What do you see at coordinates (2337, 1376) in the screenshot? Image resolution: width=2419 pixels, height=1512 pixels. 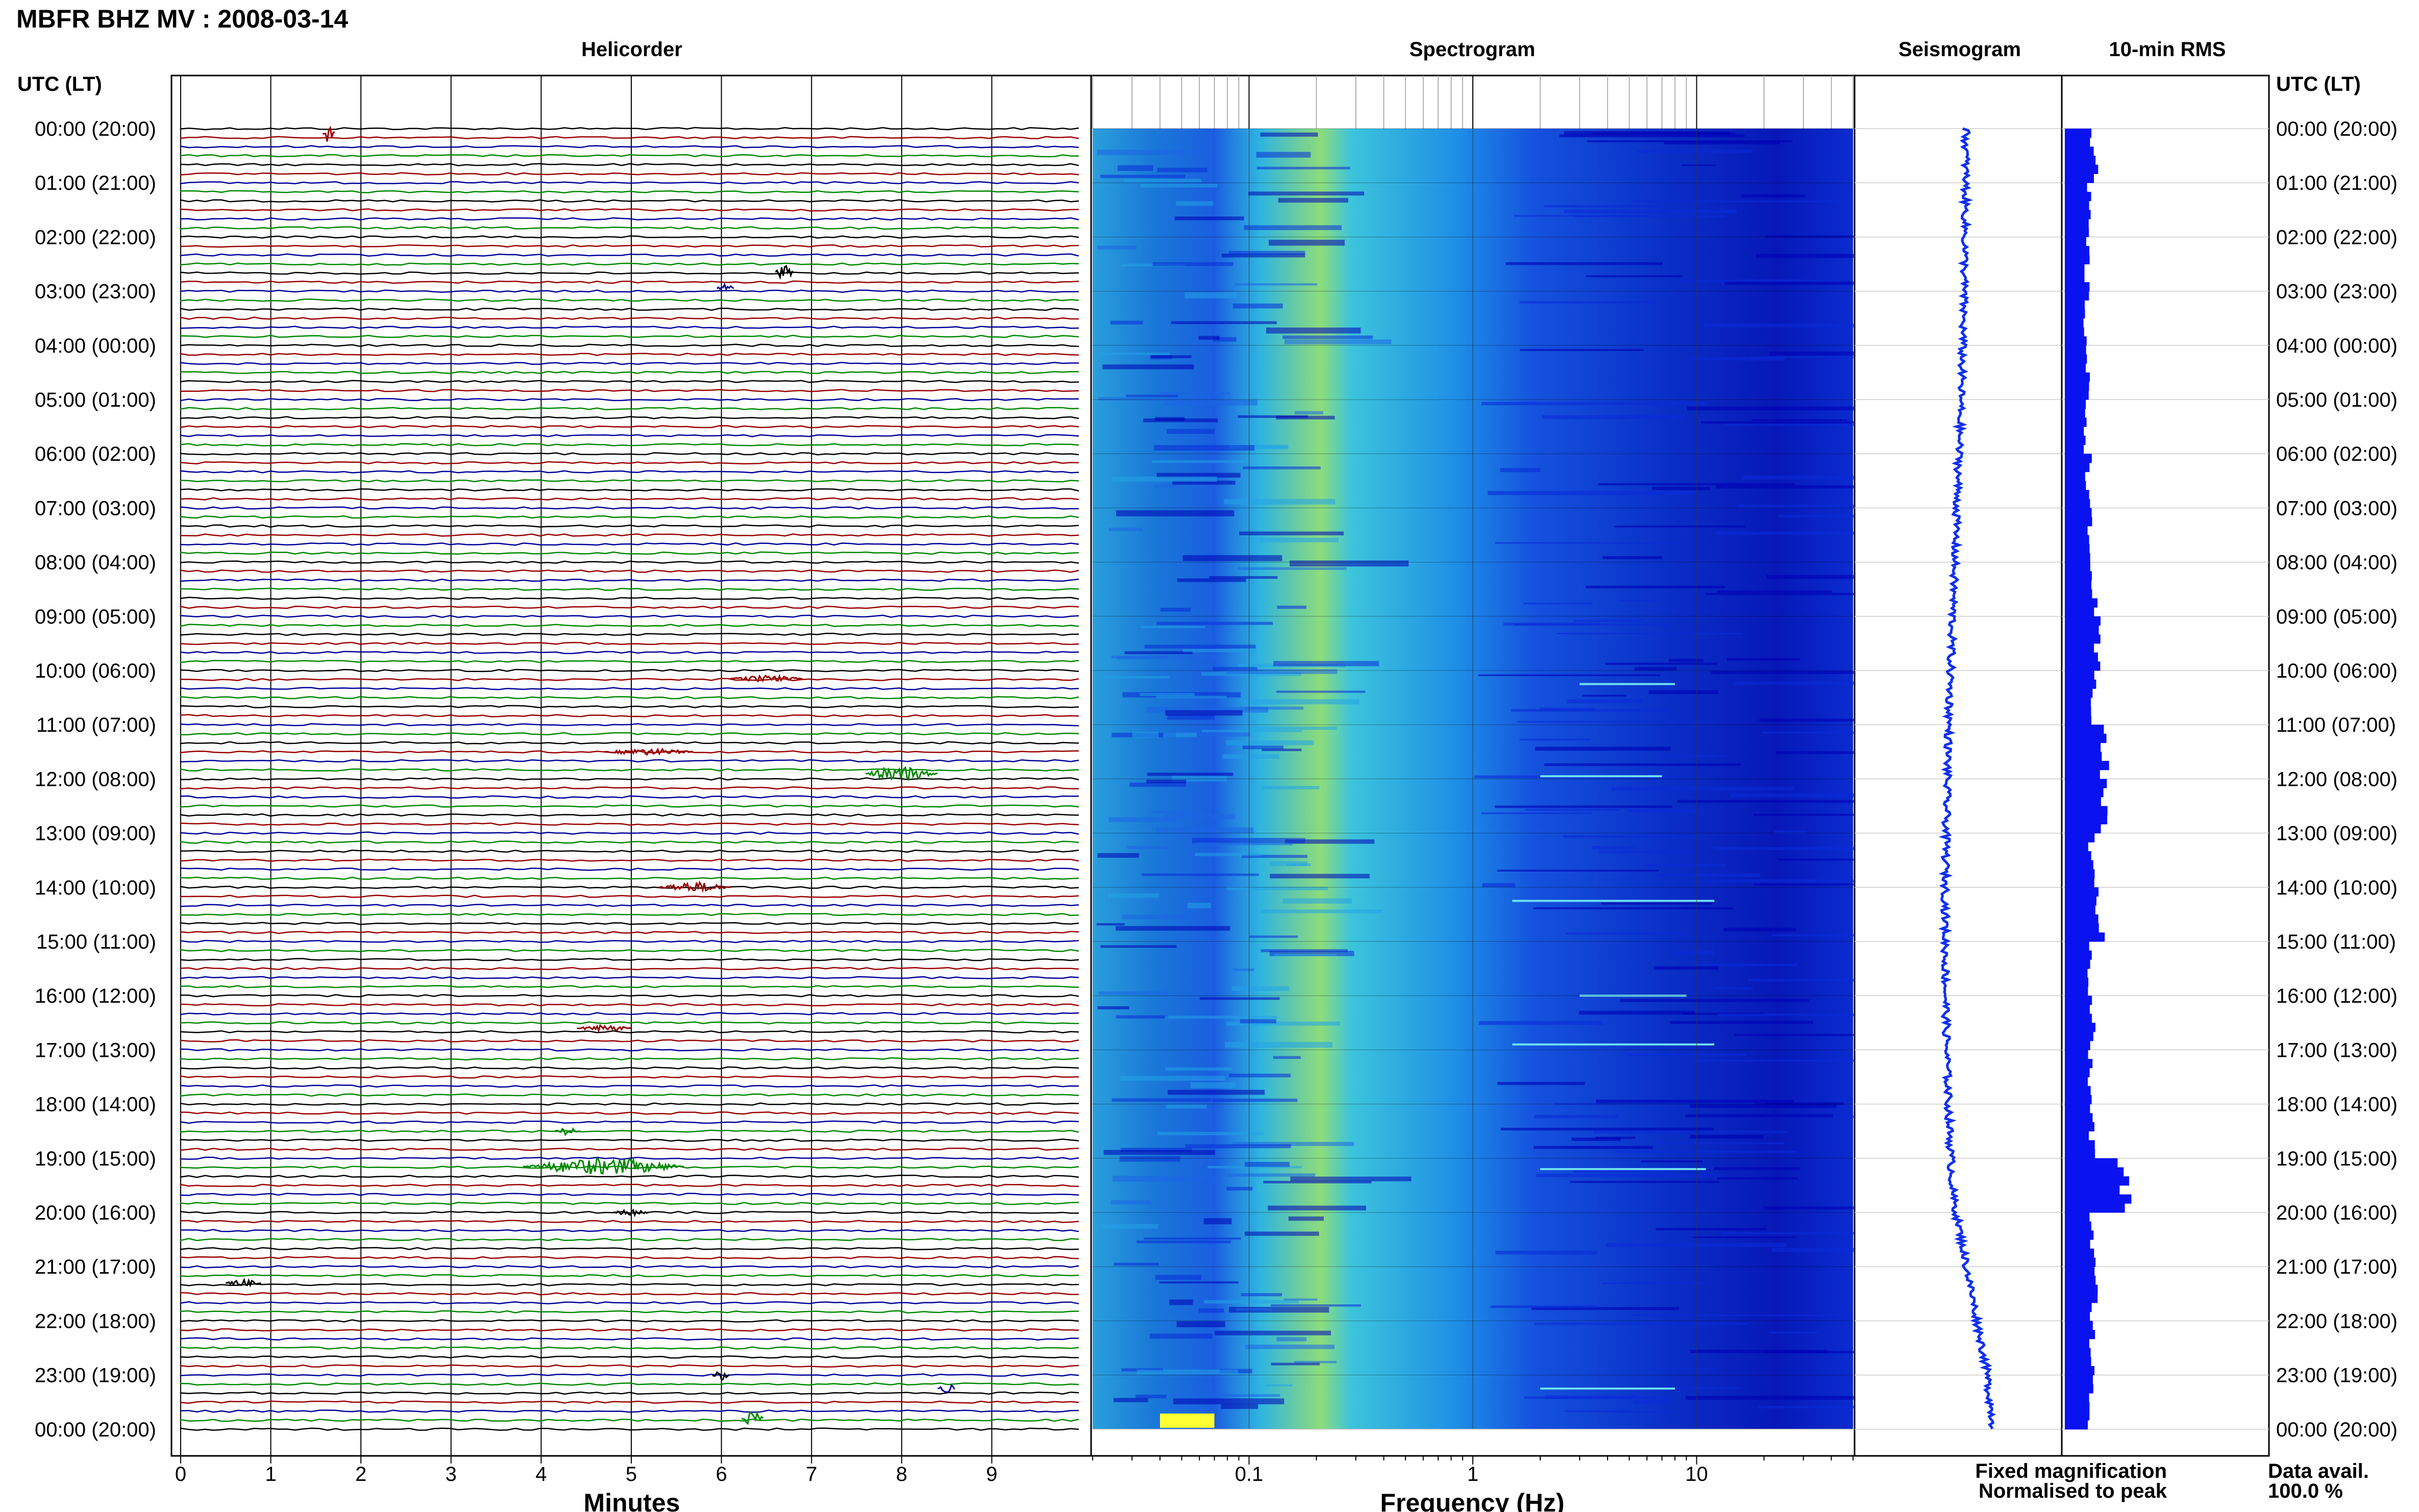 I see `time-label-right: 23:00 (19:00)` at bounding box center [2337, 1376].